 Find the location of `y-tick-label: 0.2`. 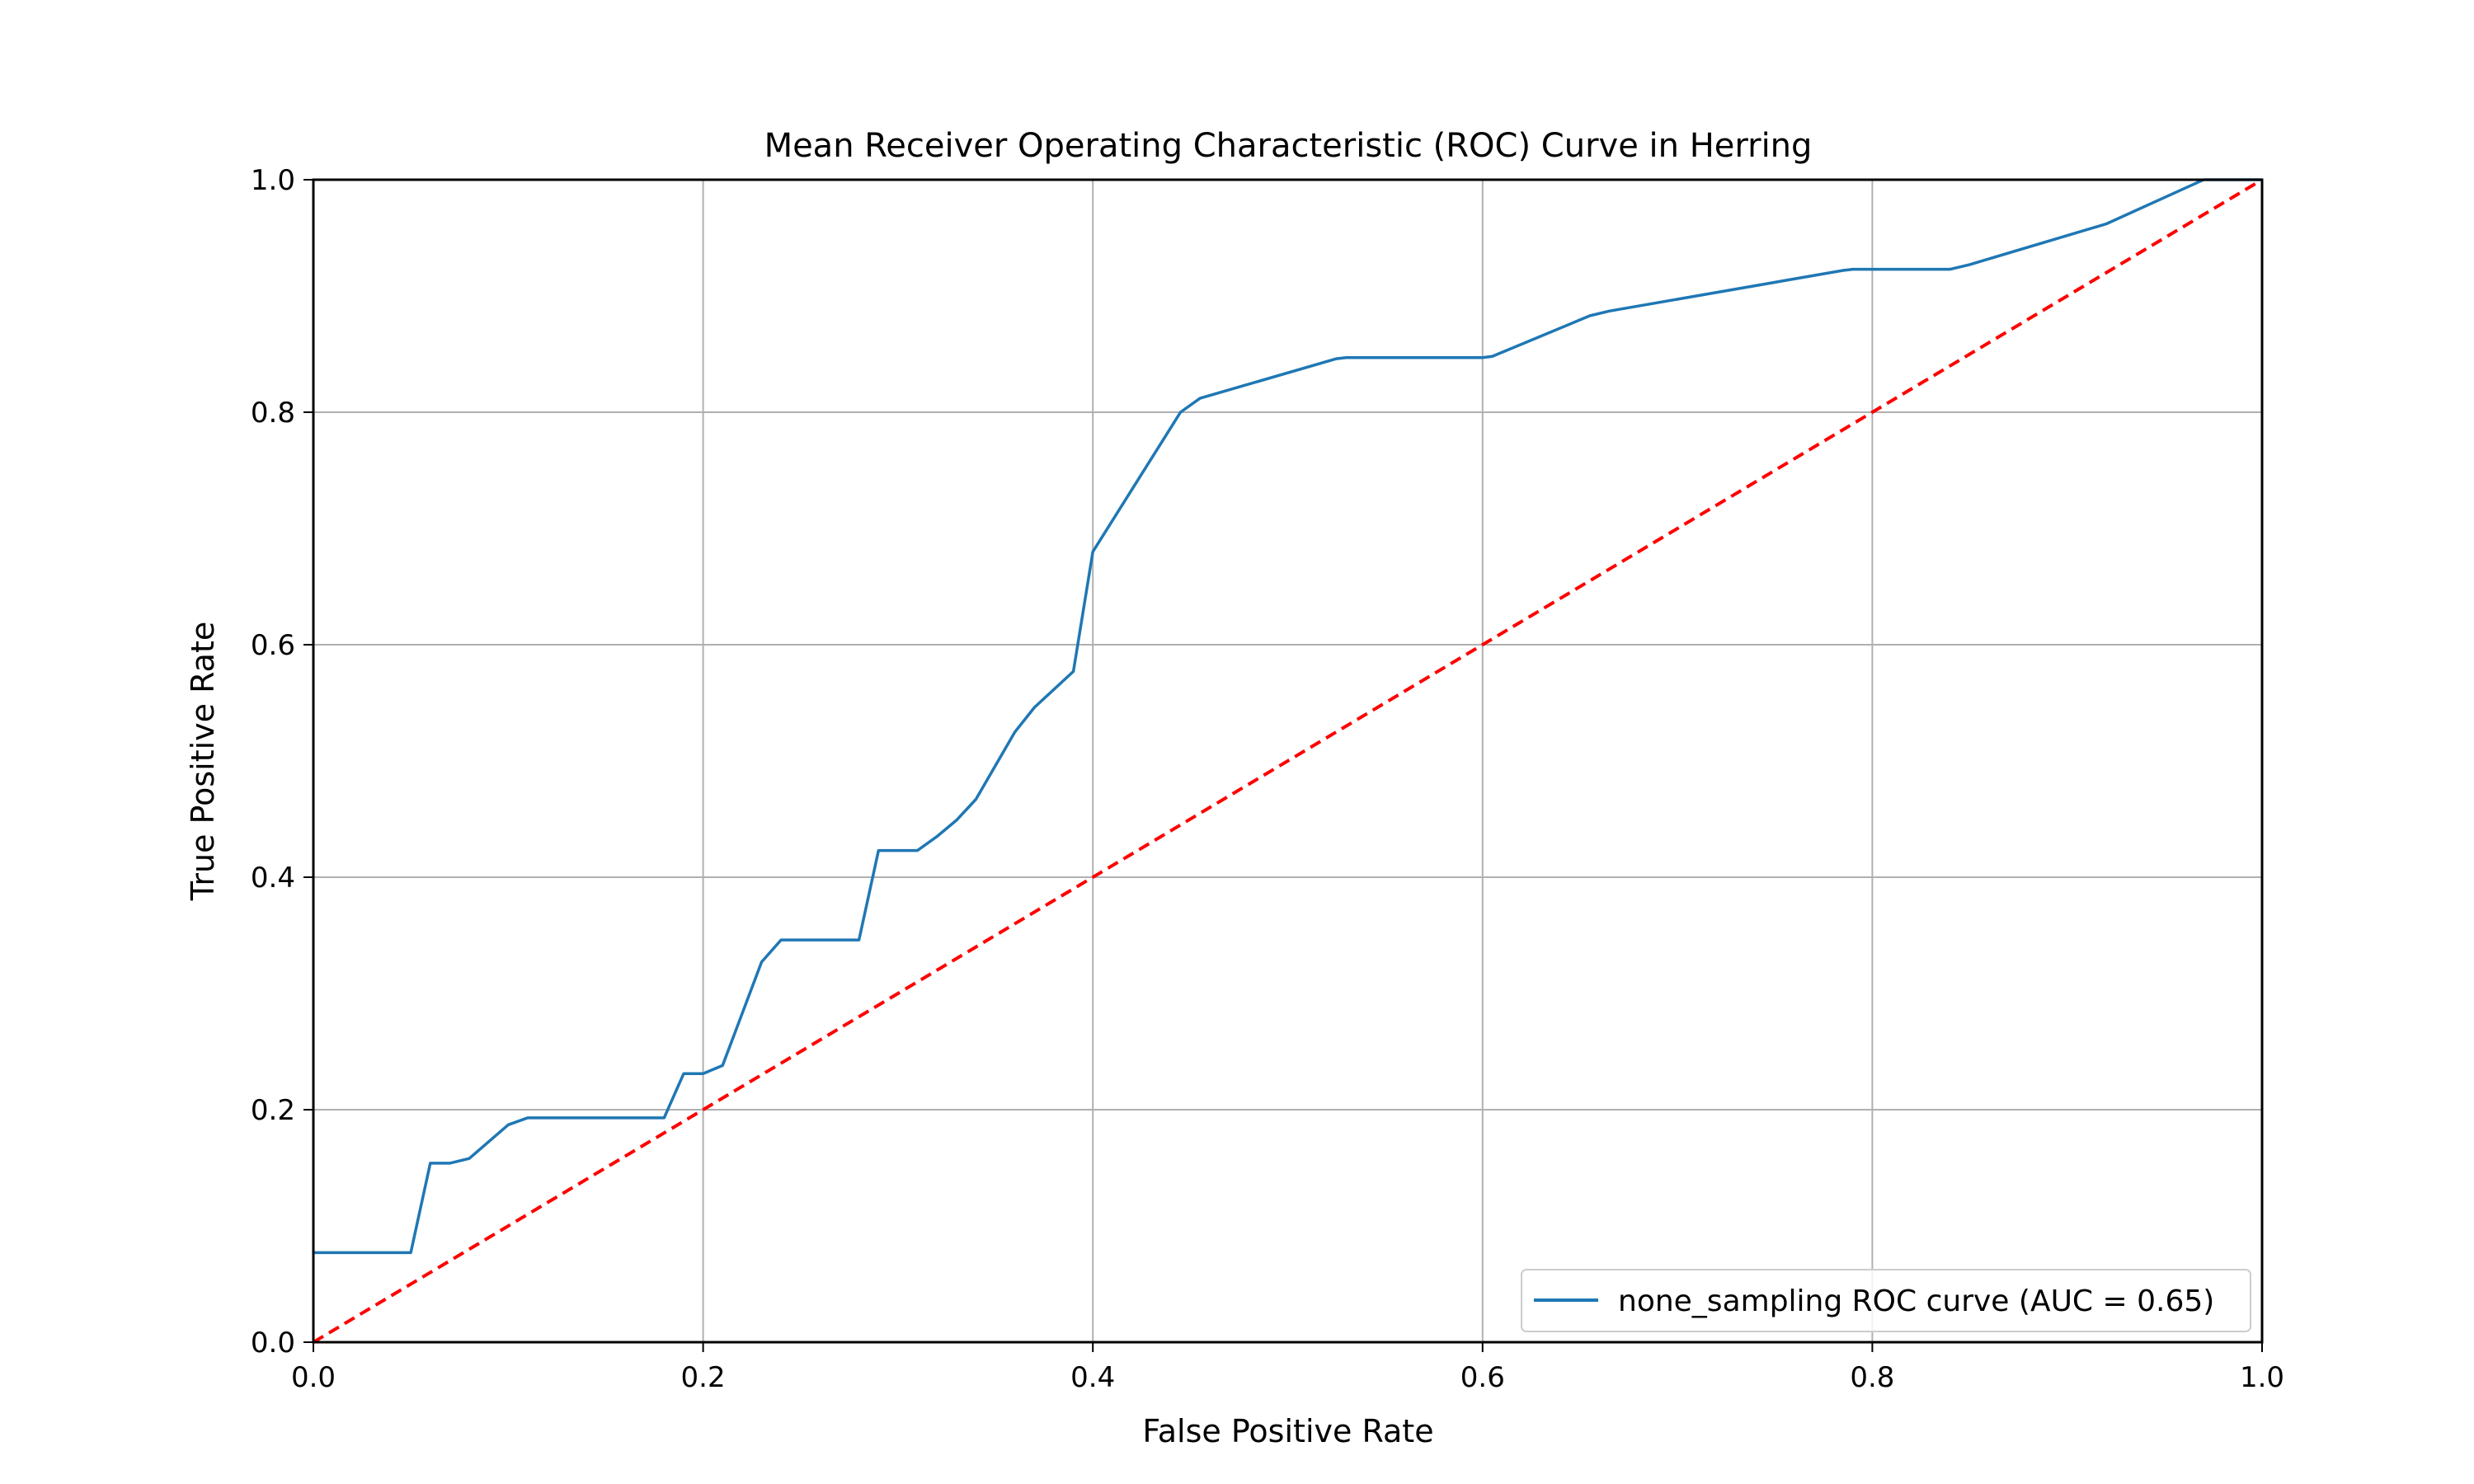

y-tick-label: 0.2 is located at coordinates (273, 1110).